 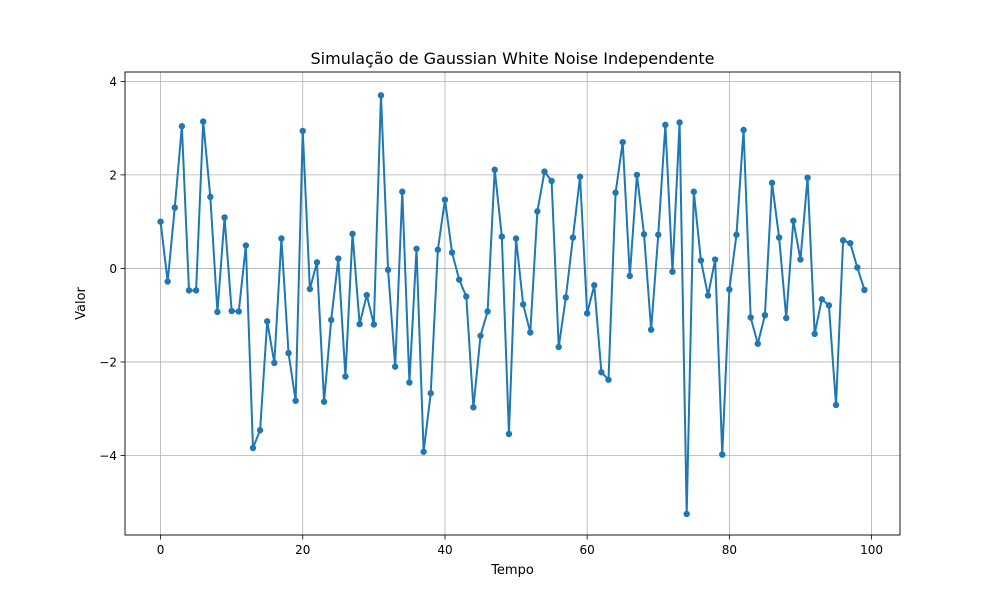 What do you see at coordinates (444, 550) in the screenshot?
I see `x-tick-label: 40` at bounding box center [444, 550].